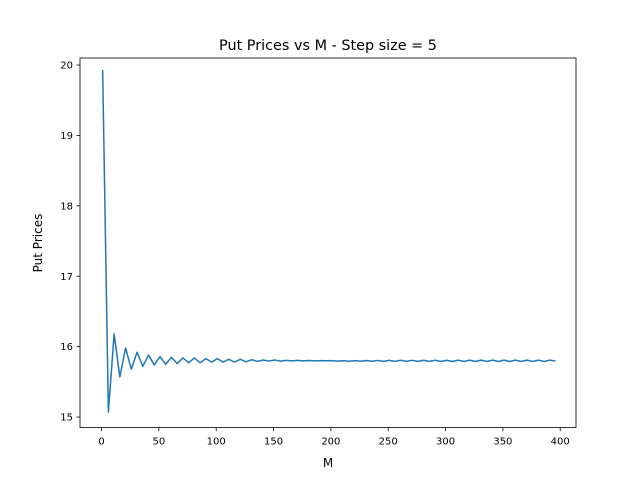  Describe the element at coordinates (328, 463) in the screenshot. I see `x-axis-label: M` at that location.